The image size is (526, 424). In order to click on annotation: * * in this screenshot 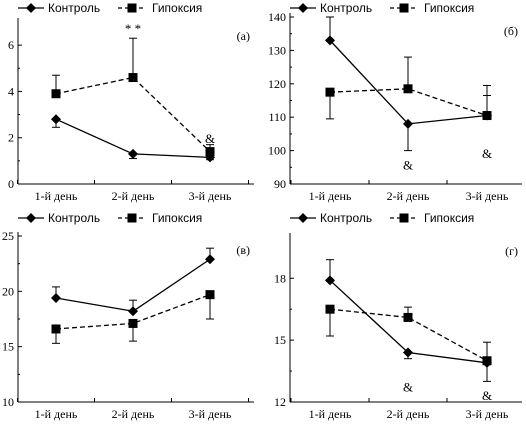, I will do `click(133, 28)`.